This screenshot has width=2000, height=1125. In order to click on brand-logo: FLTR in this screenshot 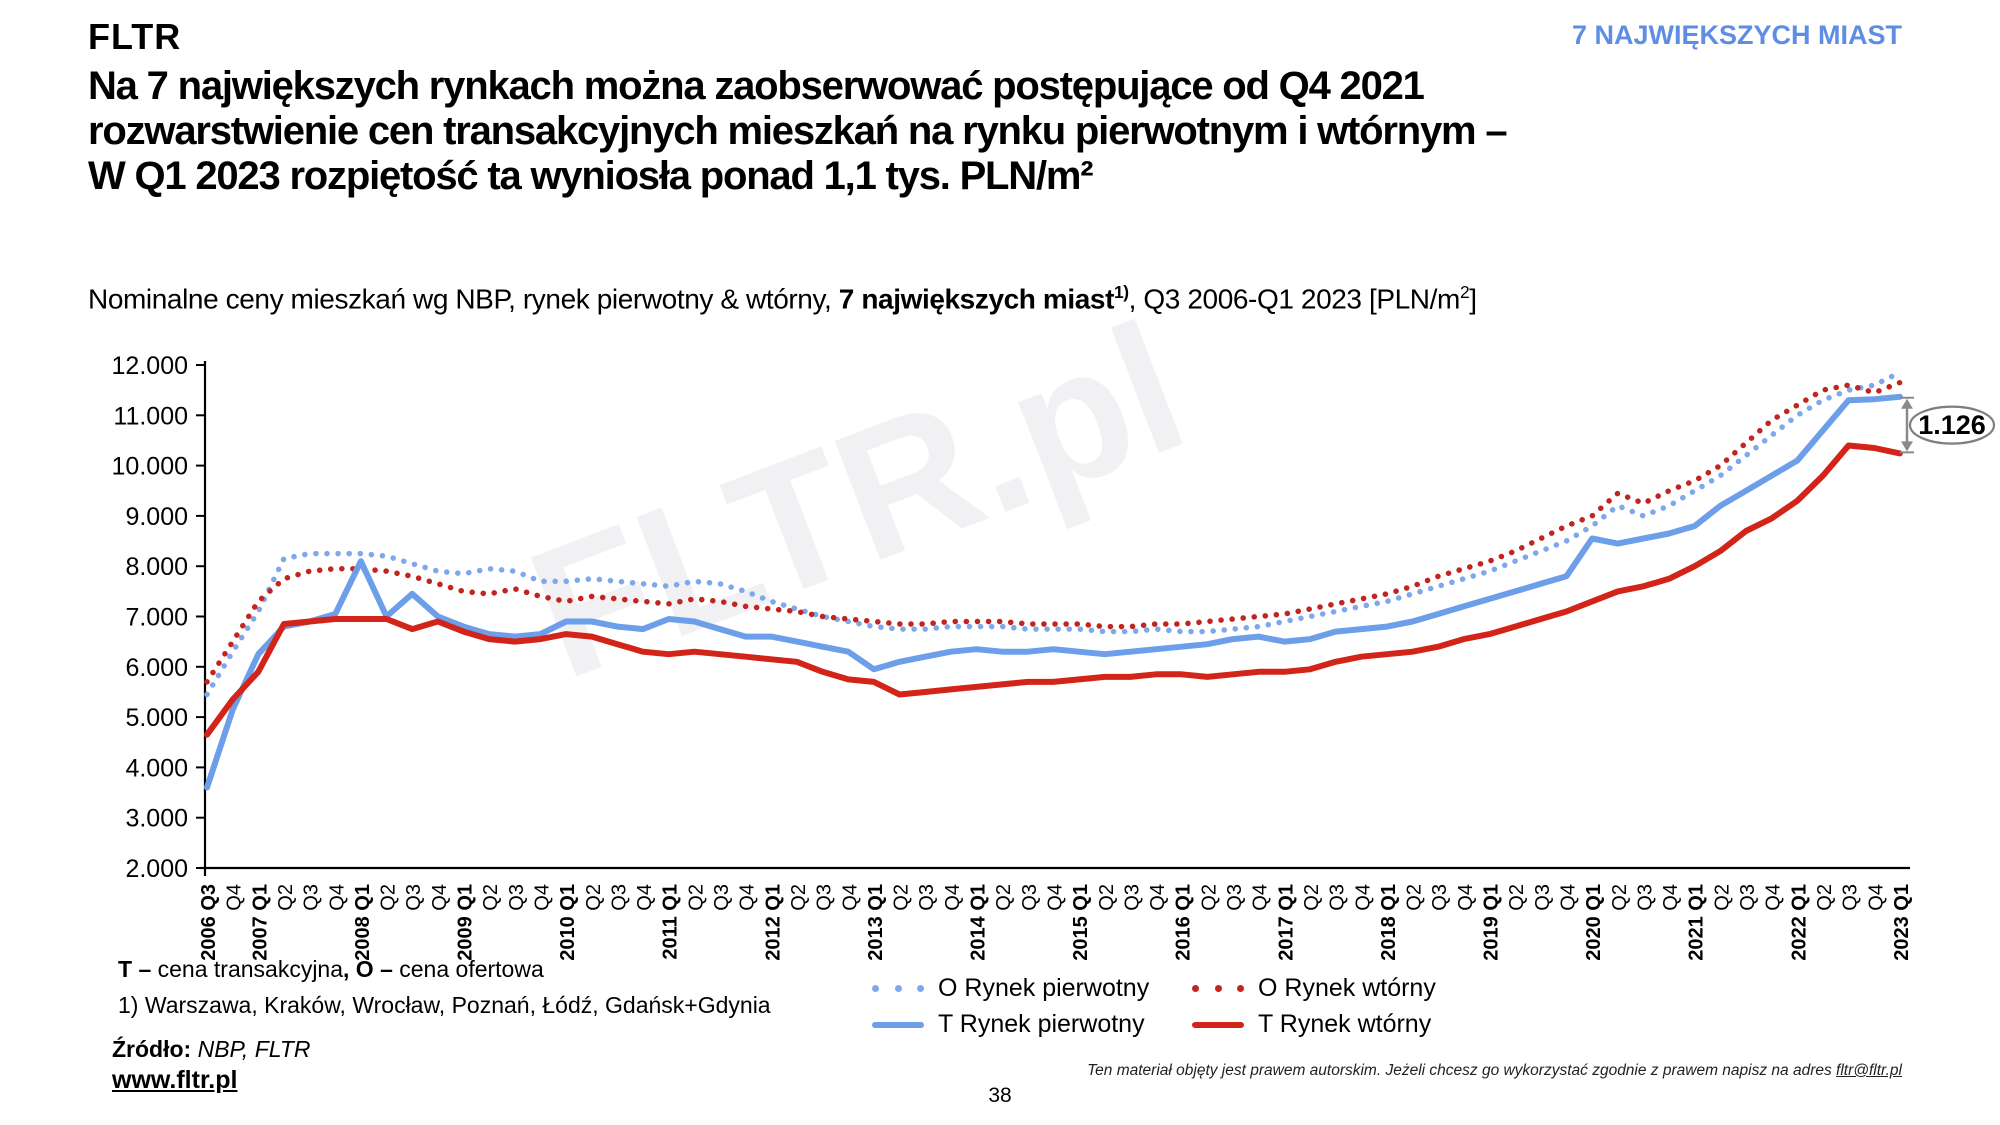, I will do `click(135, 36)`.